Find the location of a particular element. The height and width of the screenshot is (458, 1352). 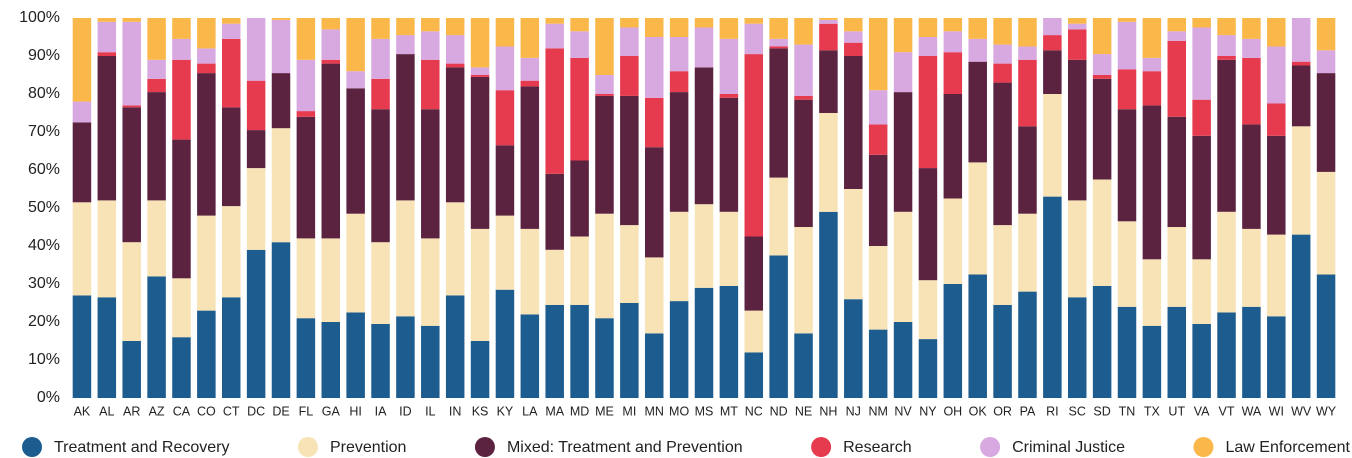

y-tick-label: 10% is located at coordinates (44, 359).